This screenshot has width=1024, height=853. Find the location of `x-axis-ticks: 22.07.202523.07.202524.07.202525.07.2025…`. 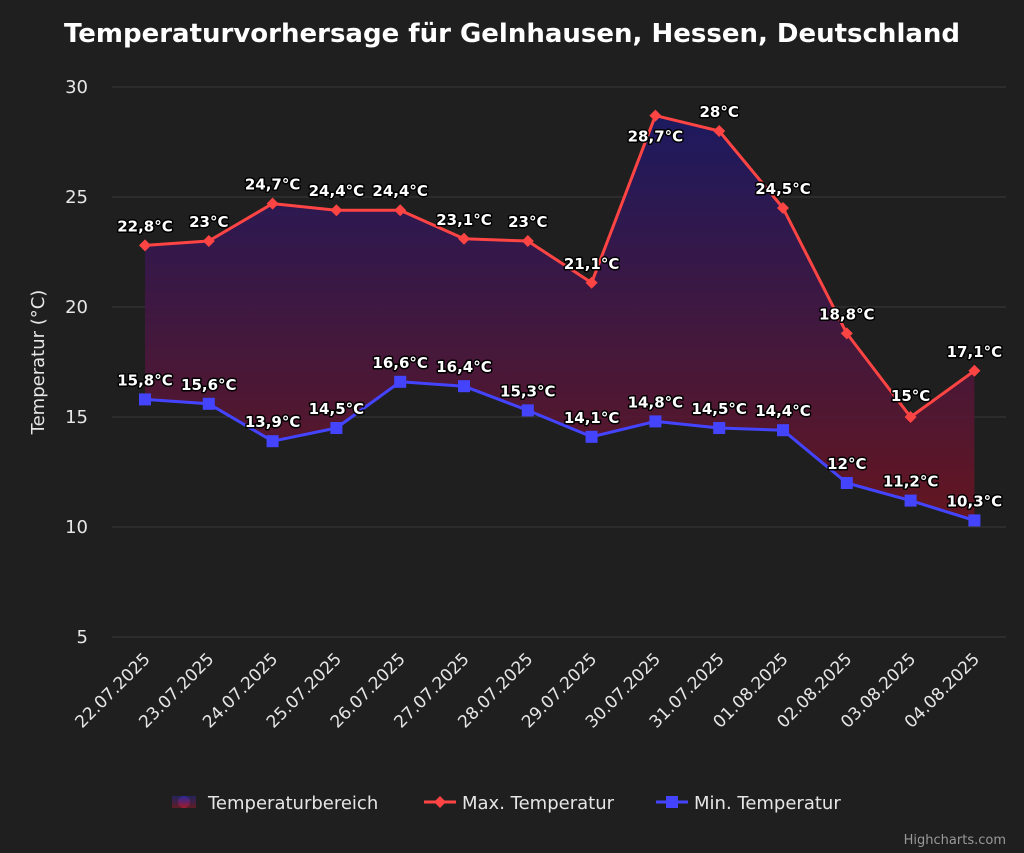

x-axis-ticks: 22.07.202523.07.202524.07.202525.07.2025… is located at coordinates (528, 690).